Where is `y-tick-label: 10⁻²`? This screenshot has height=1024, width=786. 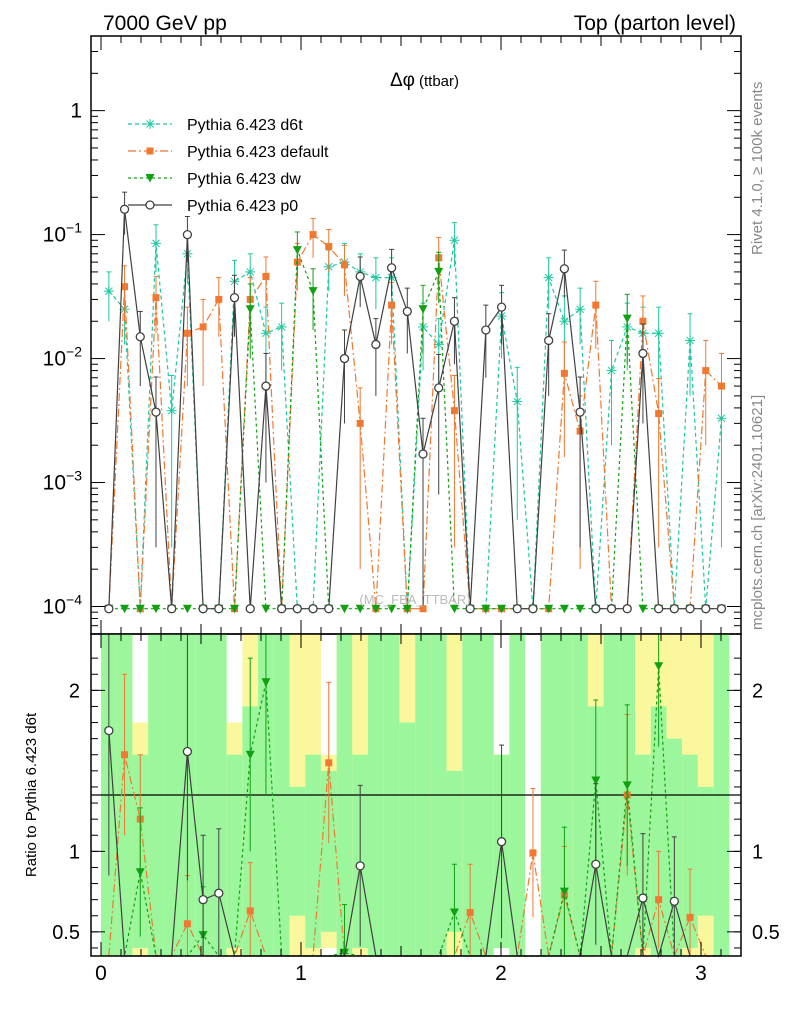 y-tick-label: 10⁻² is located at coordinates (63, 357).